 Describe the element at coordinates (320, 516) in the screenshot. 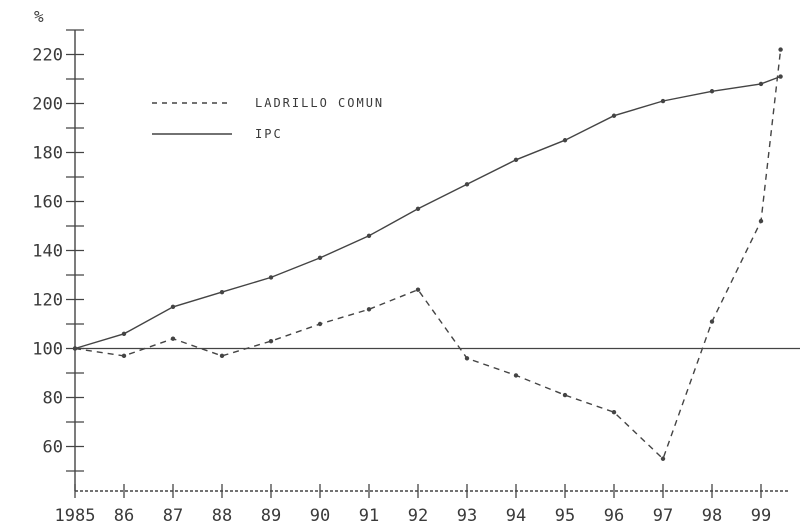

I see `x-tick-label: 90` at that location.